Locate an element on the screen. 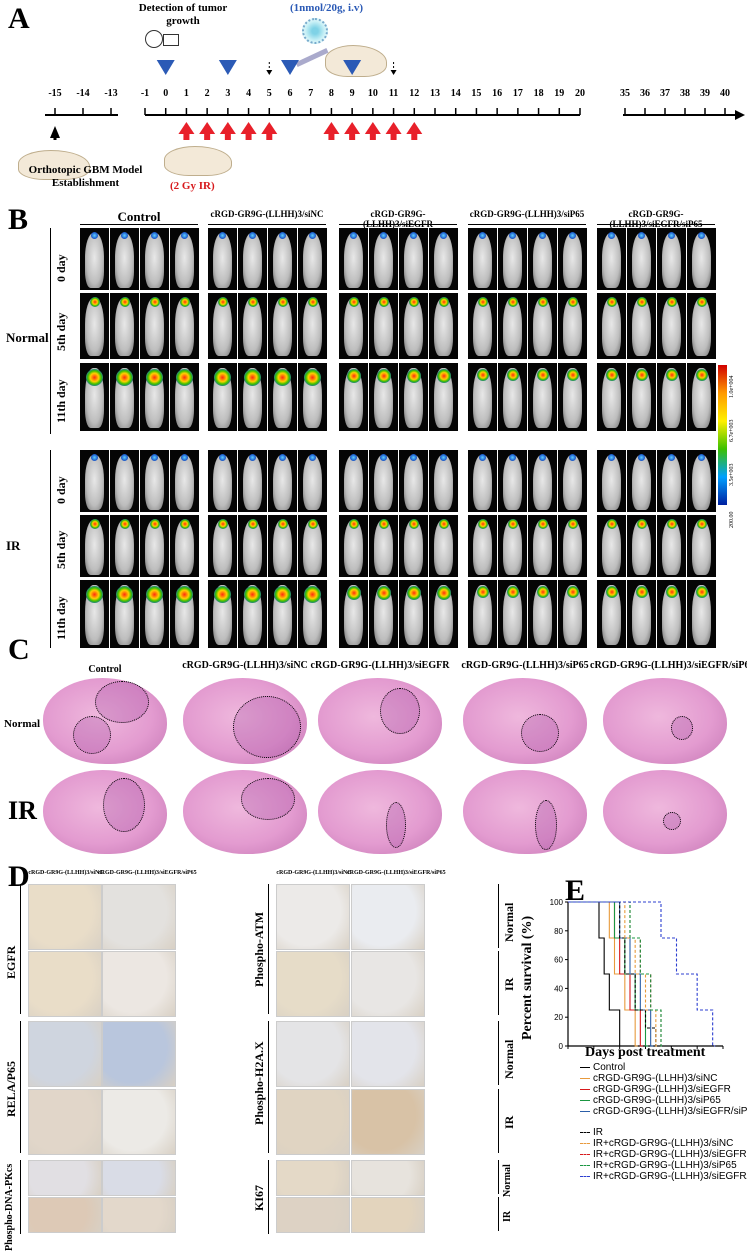  tick-label-36: 36 is located at coordinates (645, 93).